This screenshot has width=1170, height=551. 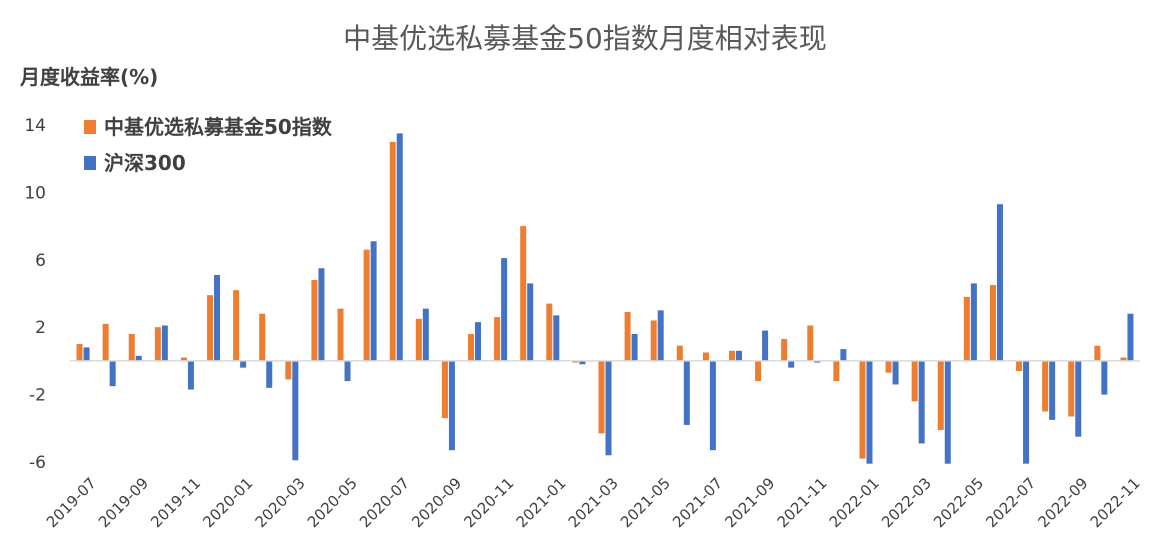 I want to click on y-tick-label: 2, so click(x=40, y=328).